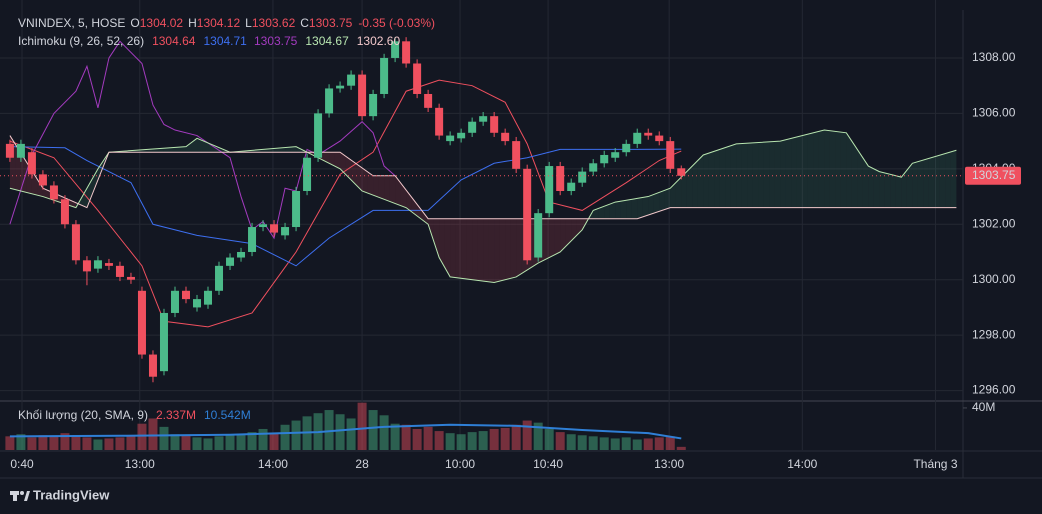 Image resolution: width=1042 pixels, height=514 pixels. I want to click on ohlc-key: O, so click(134, 23).